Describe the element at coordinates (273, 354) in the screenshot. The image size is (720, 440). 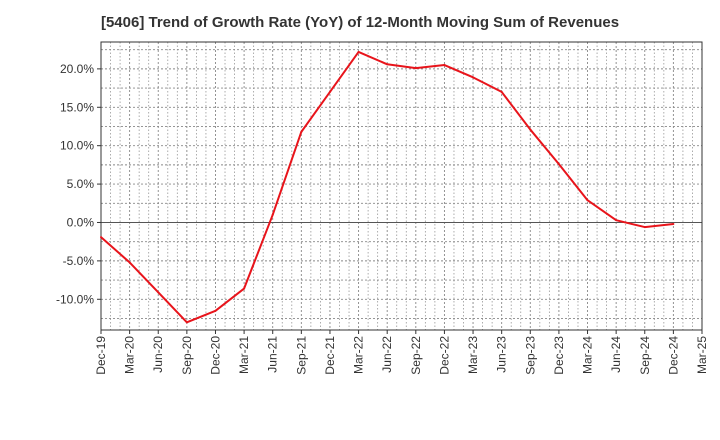
I see `x-tick-label: Jun-21` at that location.